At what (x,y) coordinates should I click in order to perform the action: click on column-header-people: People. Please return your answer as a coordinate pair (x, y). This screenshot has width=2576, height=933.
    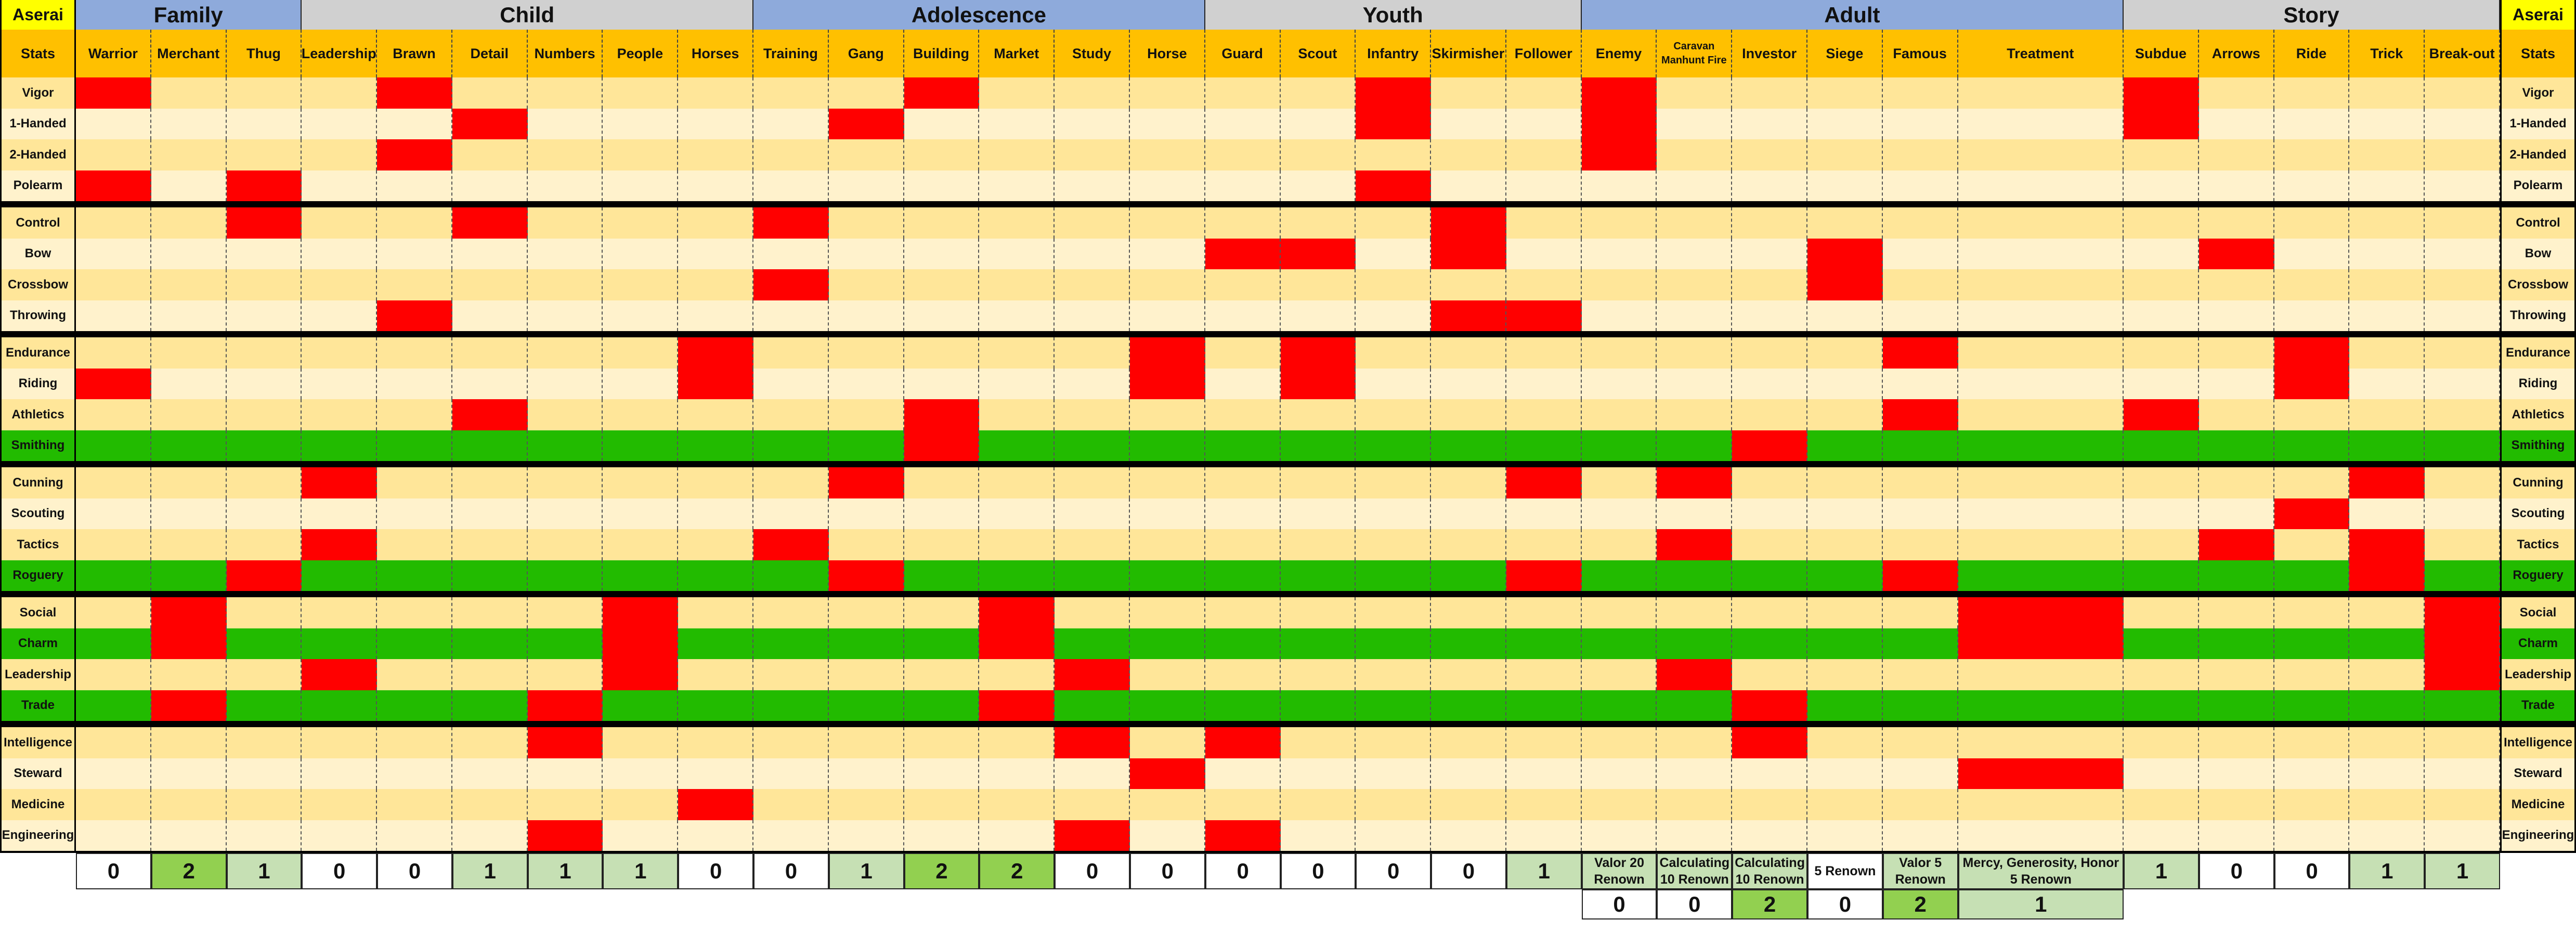
    Looking at the image, I should click on (641, 53).